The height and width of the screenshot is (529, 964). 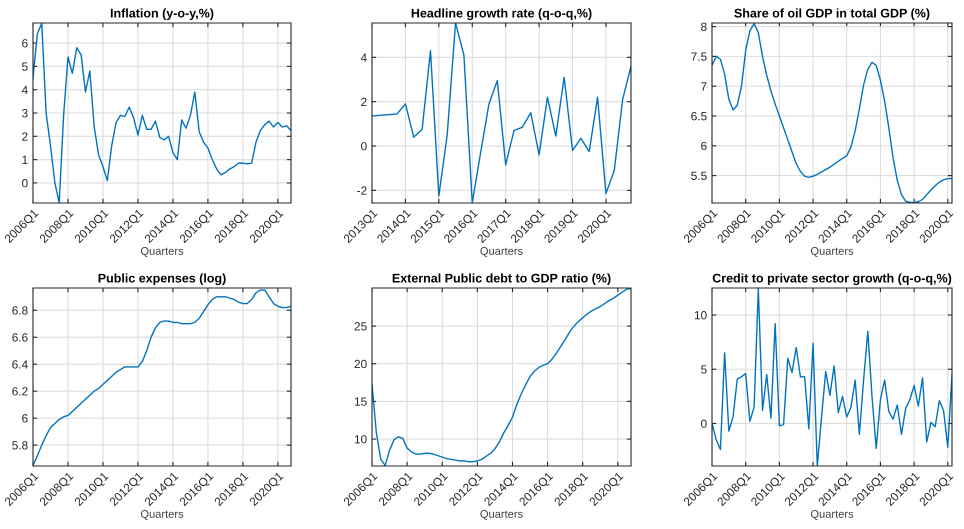 What do you see at coordinates (360, 364) in the screenshot?
I see `y-tick-label: 20` at bounding box center [360, 364].